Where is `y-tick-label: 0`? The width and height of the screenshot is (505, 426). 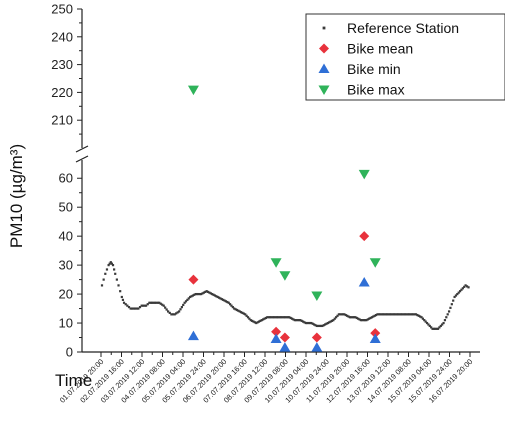 y-tick-label: 0 is located at coordinates (69, 352).